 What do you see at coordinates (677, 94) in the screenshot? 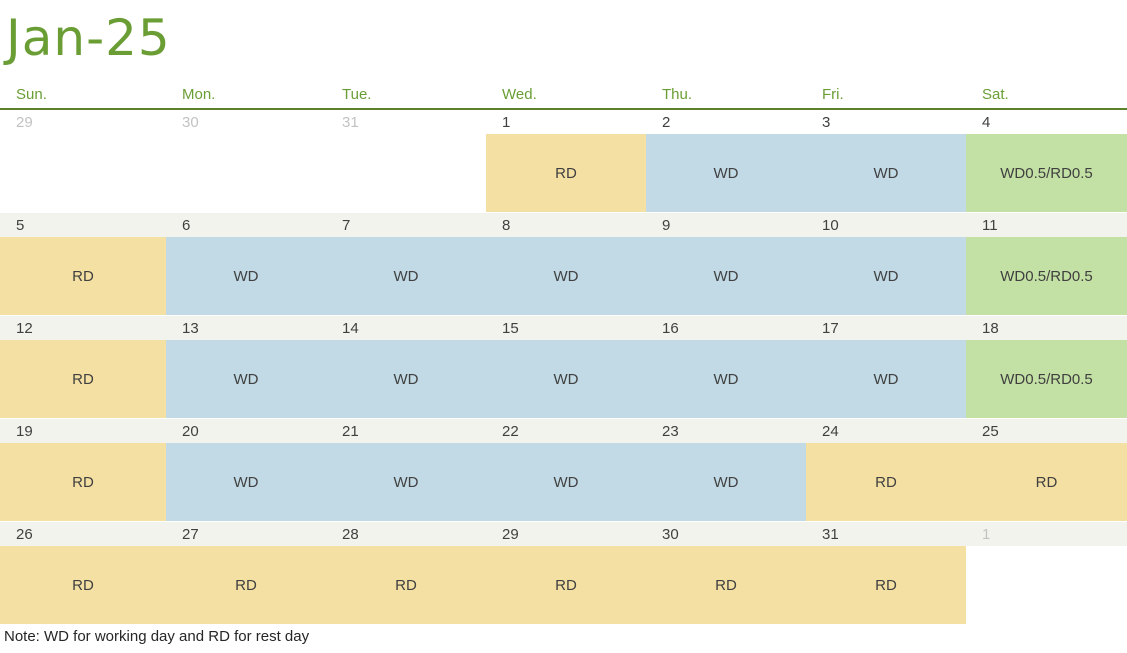
I see `weekday-thu: Thu.` at bounding box center [677, 94].